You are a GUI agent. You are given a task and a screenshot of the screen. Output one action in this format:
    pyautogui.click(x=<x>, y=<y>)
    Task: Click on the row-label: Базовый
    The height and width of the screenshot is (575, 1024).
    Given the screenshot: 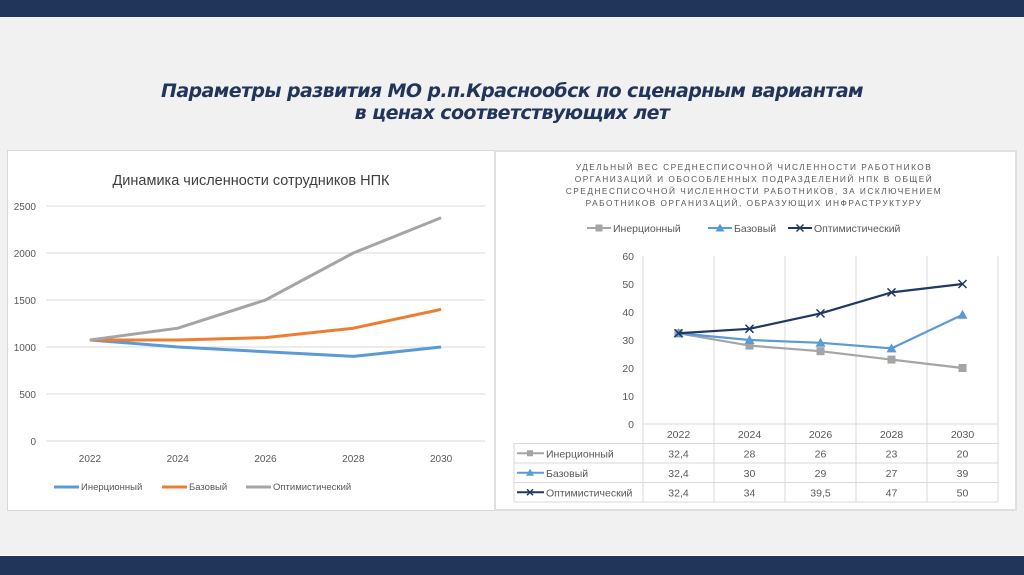 What is the action you would take?
    pyautogui.click(x=567, y=474)
    